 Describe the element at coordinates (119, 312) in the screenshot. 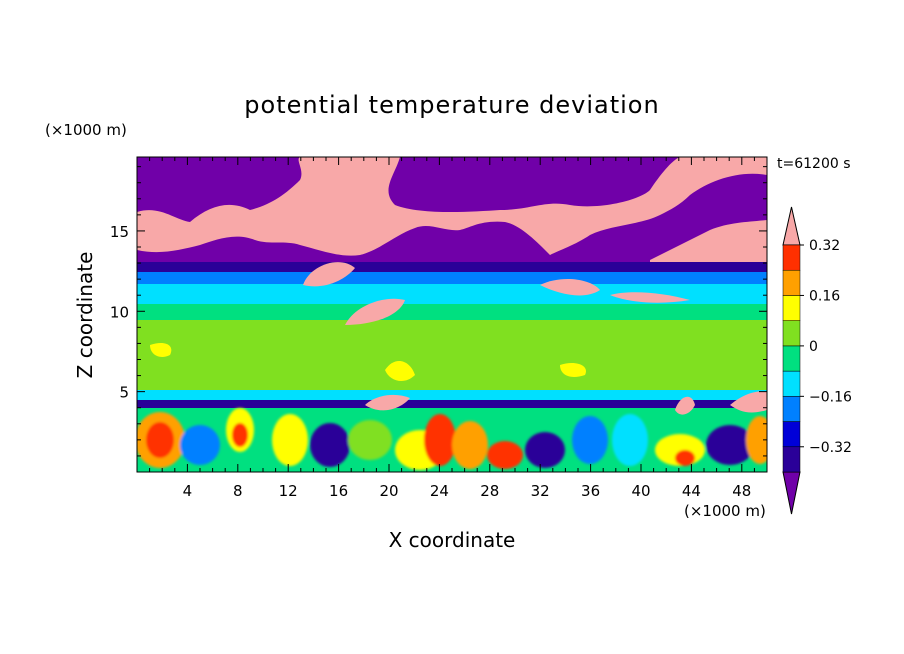

I see `y-tick-label: 10` at that location.